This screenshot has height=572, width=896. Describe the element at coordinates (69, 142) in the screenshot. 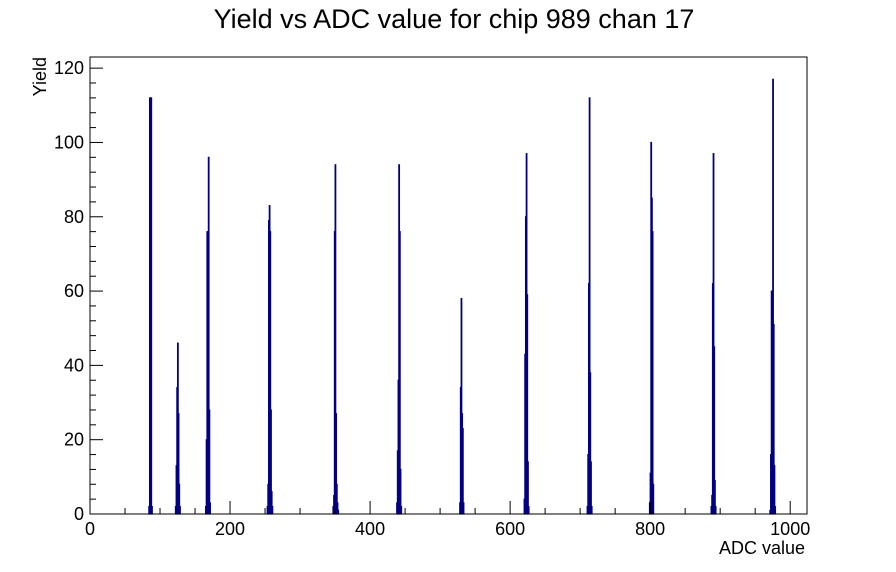

I see `y-tick-label: 100` at that location.